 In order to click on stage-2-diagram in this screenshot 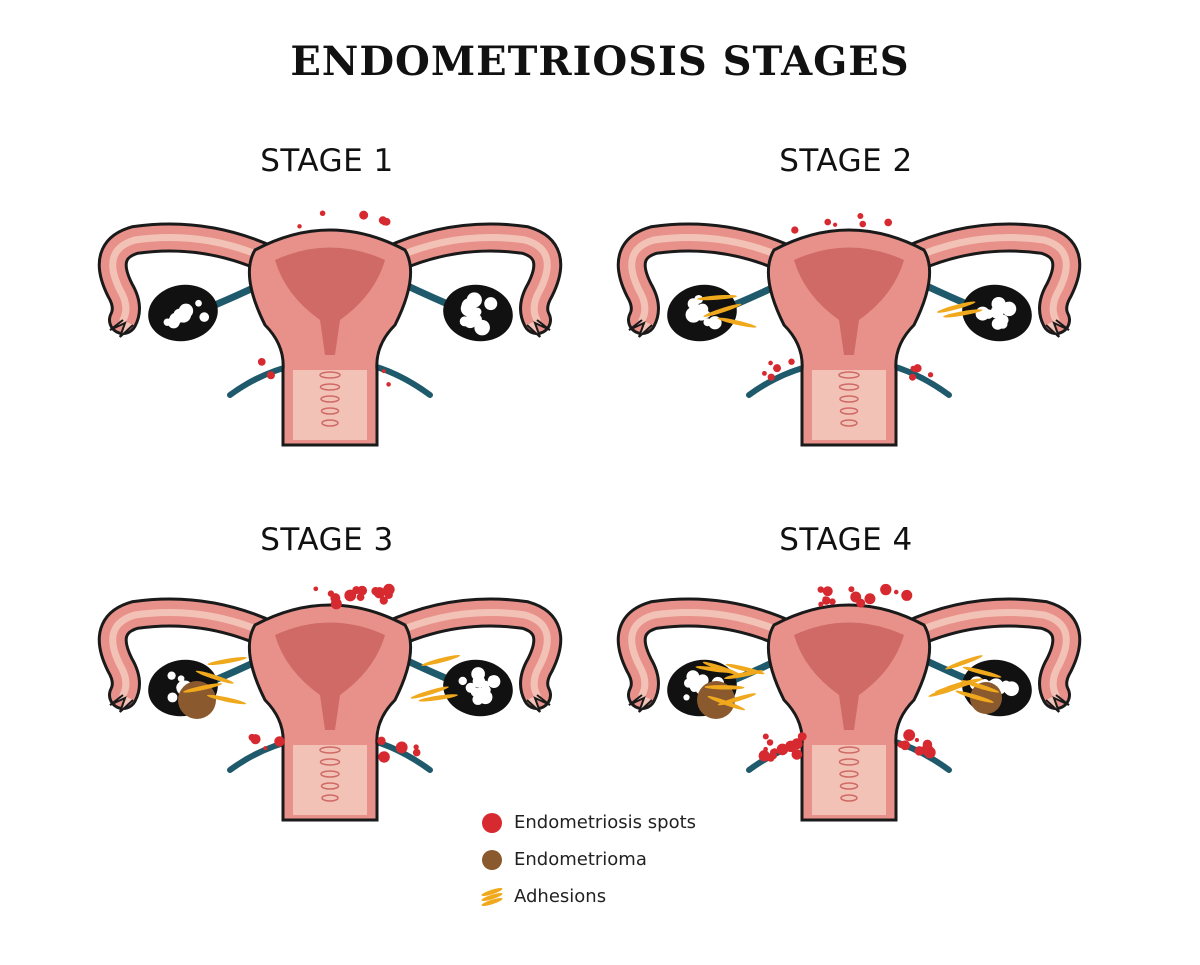, I will do `click(849, 329)`.